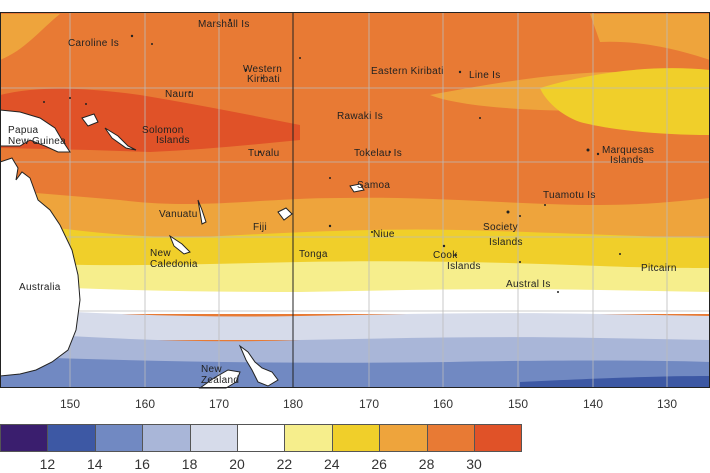 Image resolution: width=710 pixels, height=473 pixels. I want to click on label-solomon-2: Islands, so click(173, 140).